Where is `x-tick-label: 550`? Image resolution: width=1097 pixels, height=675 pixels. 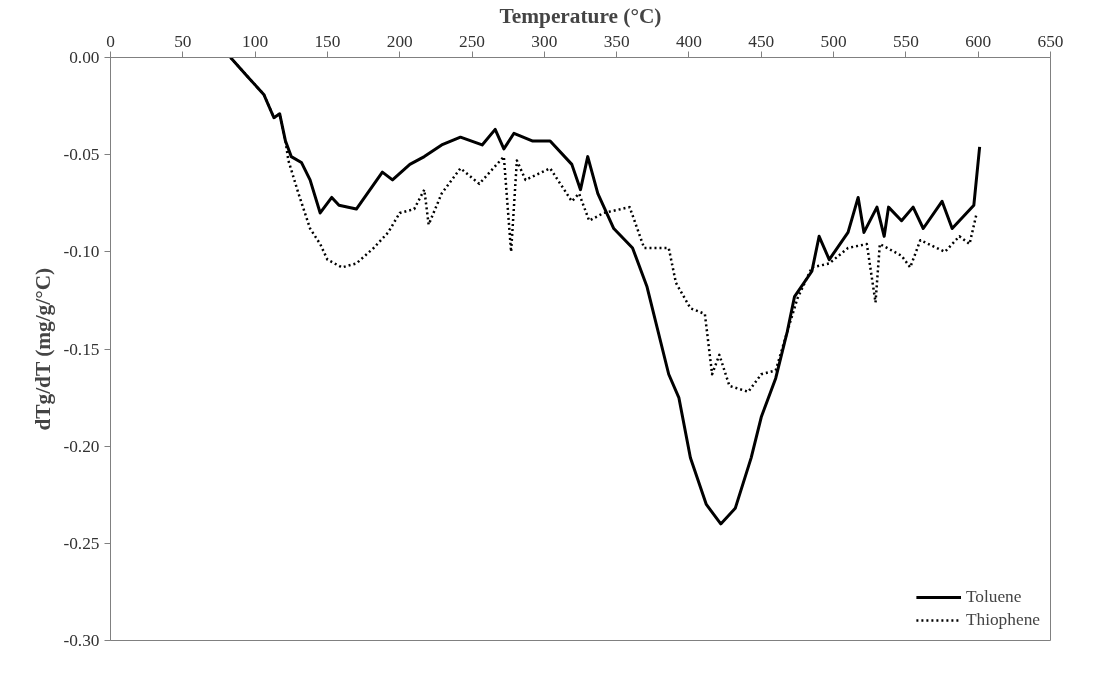 x-tick-label: 550 is located at coordinates (905, 41).